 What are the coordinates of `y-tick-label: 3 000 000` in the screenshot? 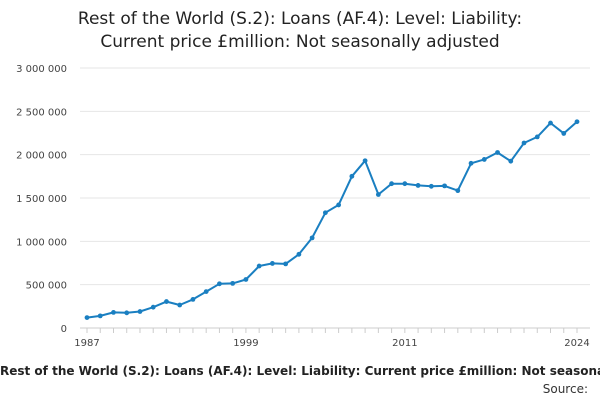 It's located at (41, 69).